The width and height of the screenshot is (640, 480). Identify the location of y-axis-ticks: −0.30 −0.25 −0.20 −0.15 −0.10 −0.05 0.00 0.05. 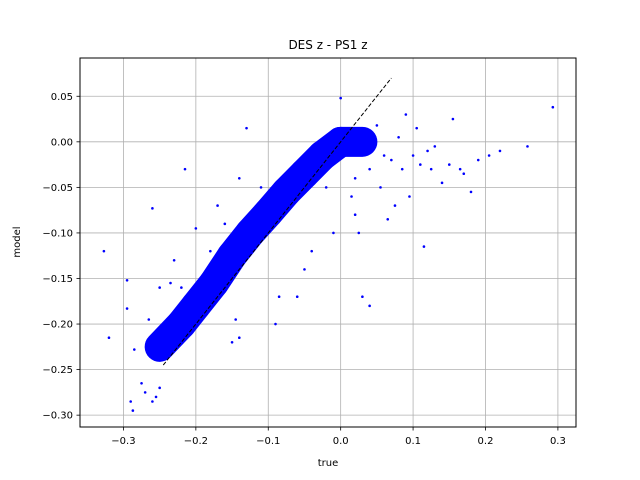
(61, 257).